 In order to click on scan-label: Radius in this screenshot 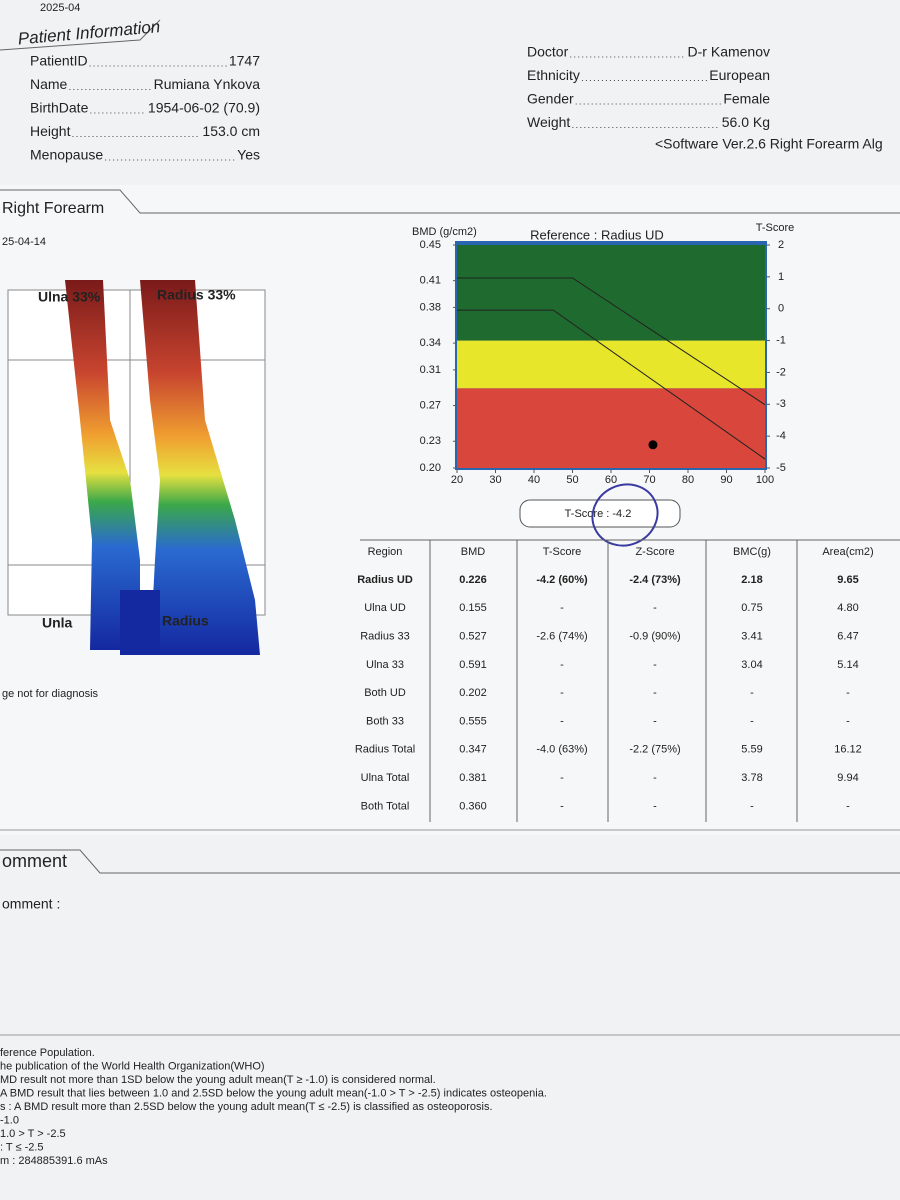, I will do `click(185, 621)`.